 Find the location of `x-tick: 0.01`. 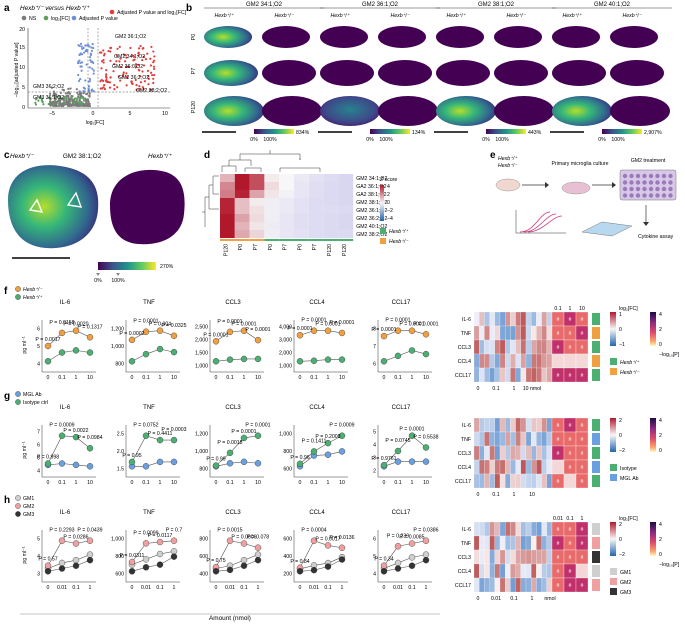

x-tick: 0.01 is located at coordinates (314, 588).